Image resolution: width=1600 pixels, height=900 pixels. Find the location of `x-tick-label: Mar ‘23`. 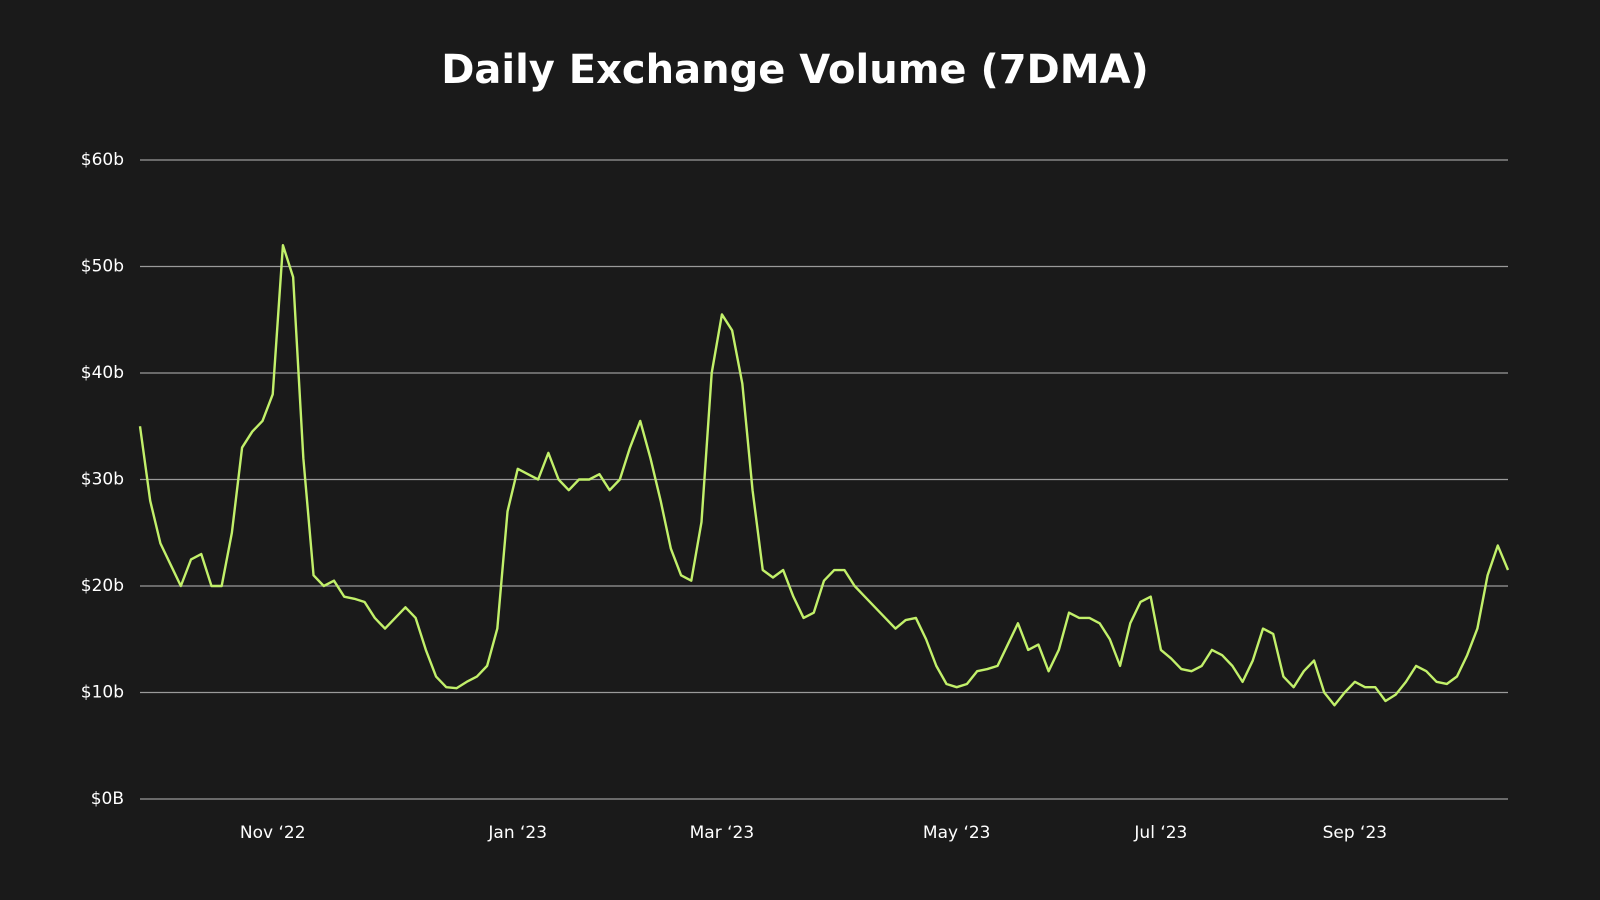

x-tick-label: Mar ‘23 is located at coordinates (722, 833).